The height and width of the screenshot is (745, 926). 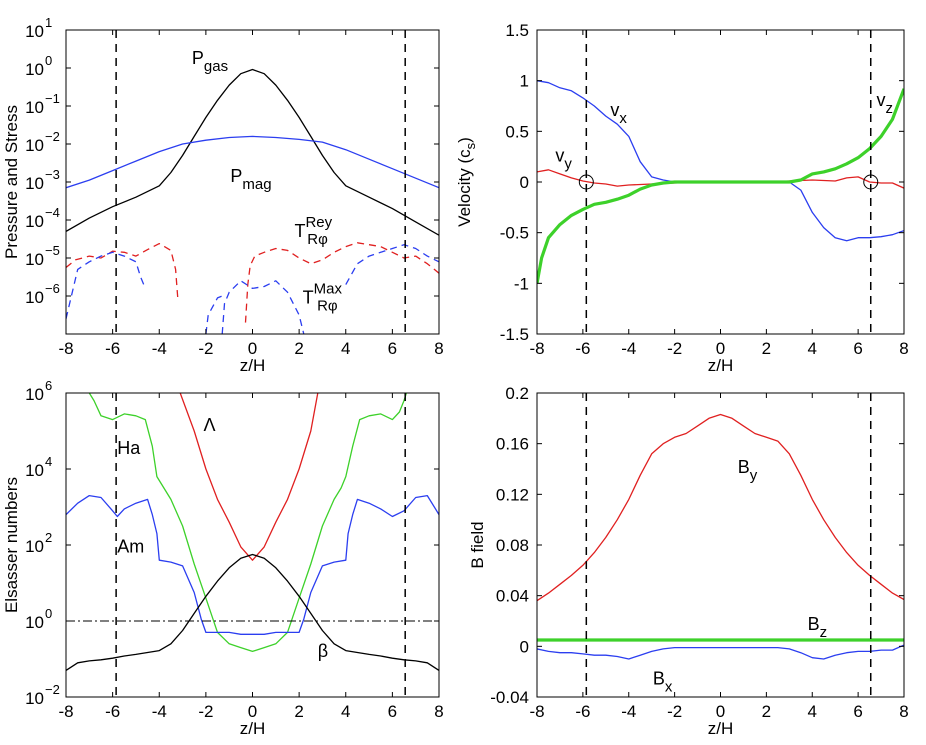 I want to click on y-tick-label: 1, so click(x=524, y=81).